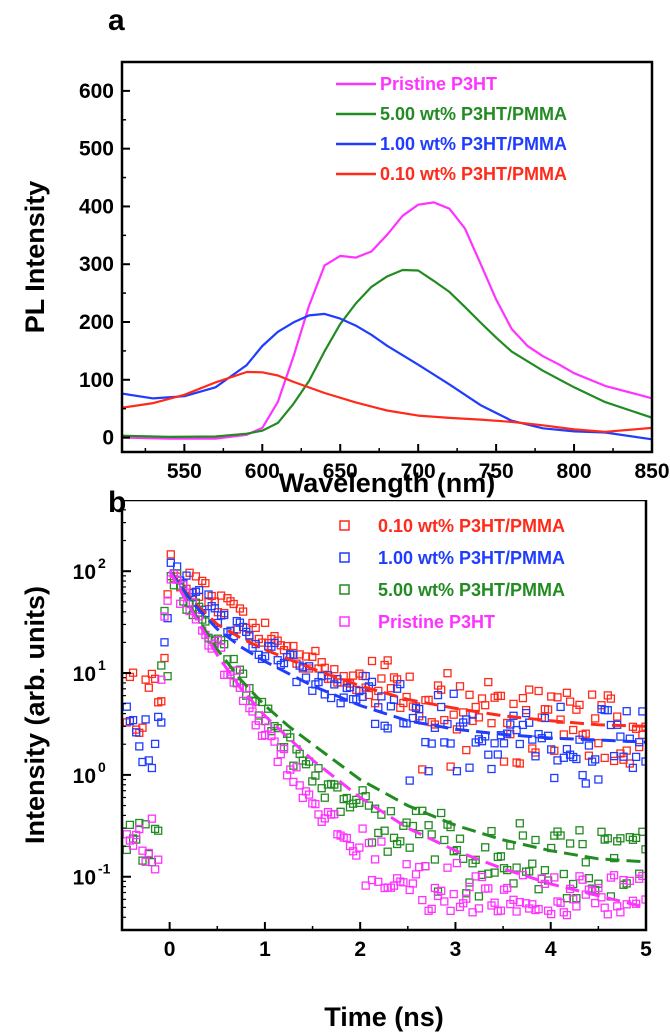  What do you see at coordinates (344, 621) in the screenshot?
I see `legend-marker-b` at bounding box center [344, 621].